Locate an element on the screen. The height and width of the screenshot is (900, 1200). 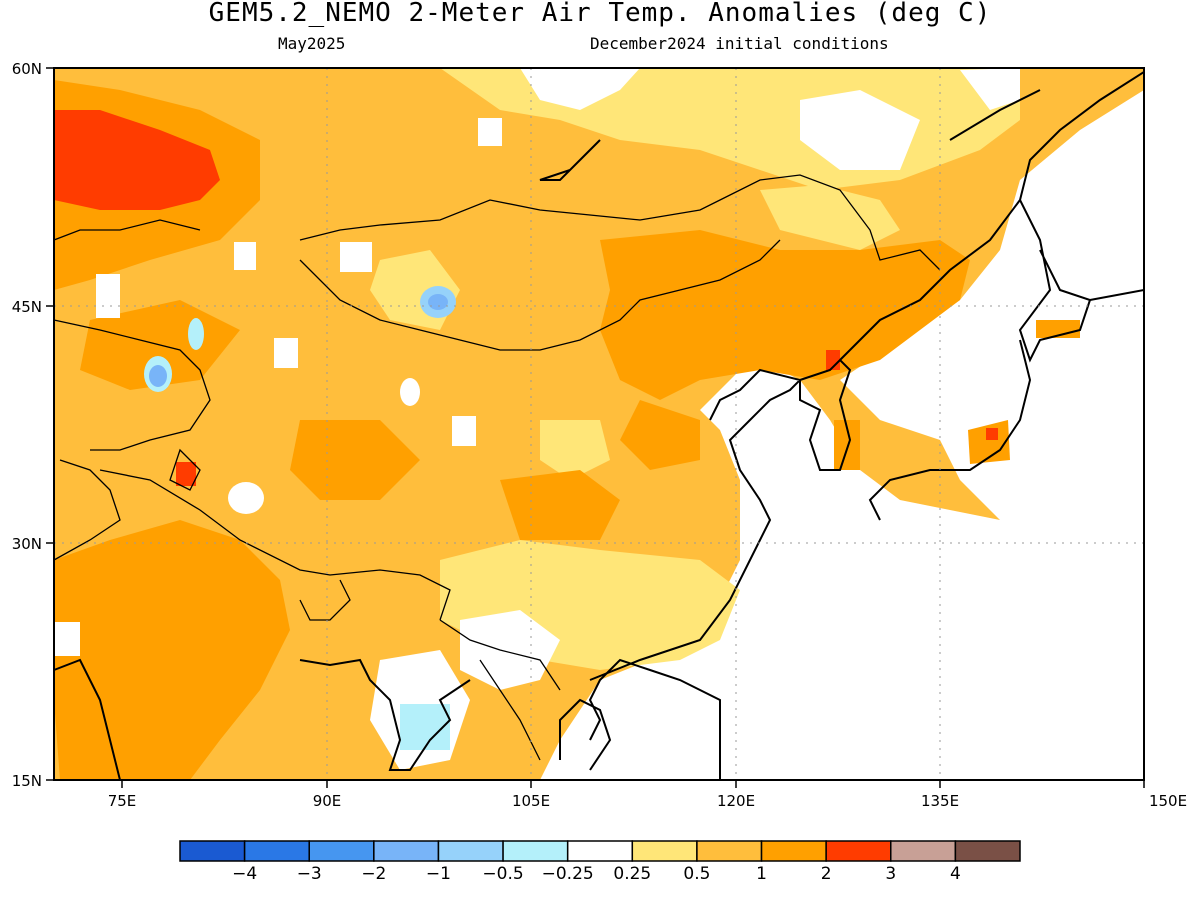
border-bhutan-bd is located at coordinates (325, 600).